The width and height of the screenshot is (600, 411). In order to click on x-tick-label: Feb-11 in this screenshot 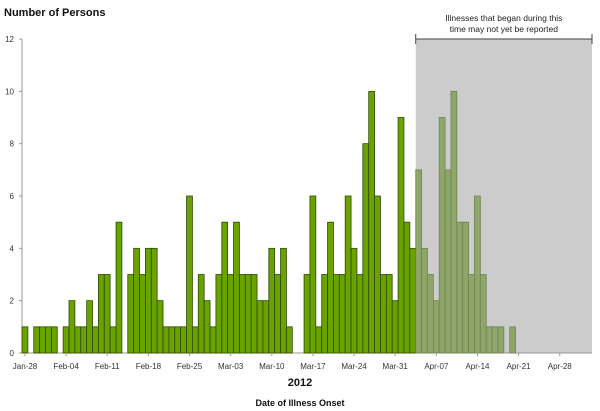, I will do `click(107, 366)`.